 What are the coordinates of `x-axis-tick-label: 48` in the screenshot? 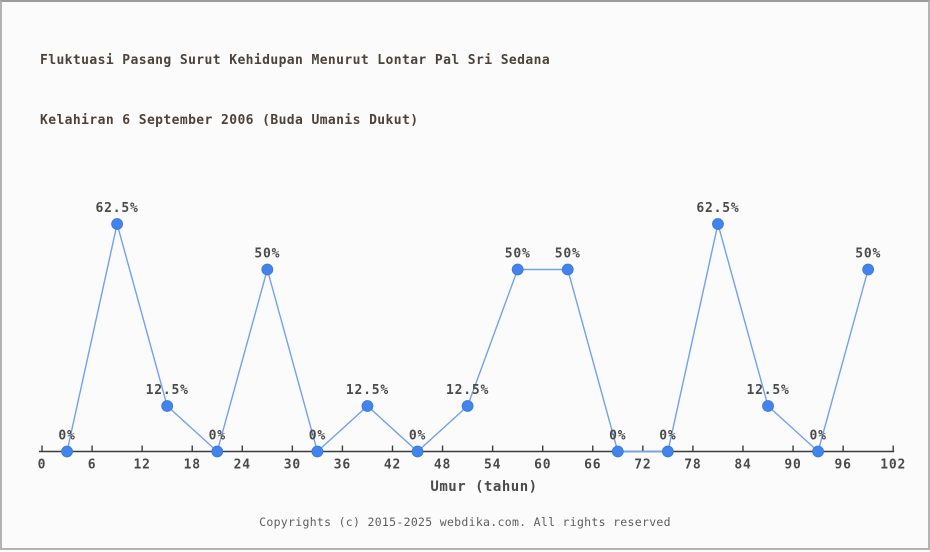 It's located at (442, 465).